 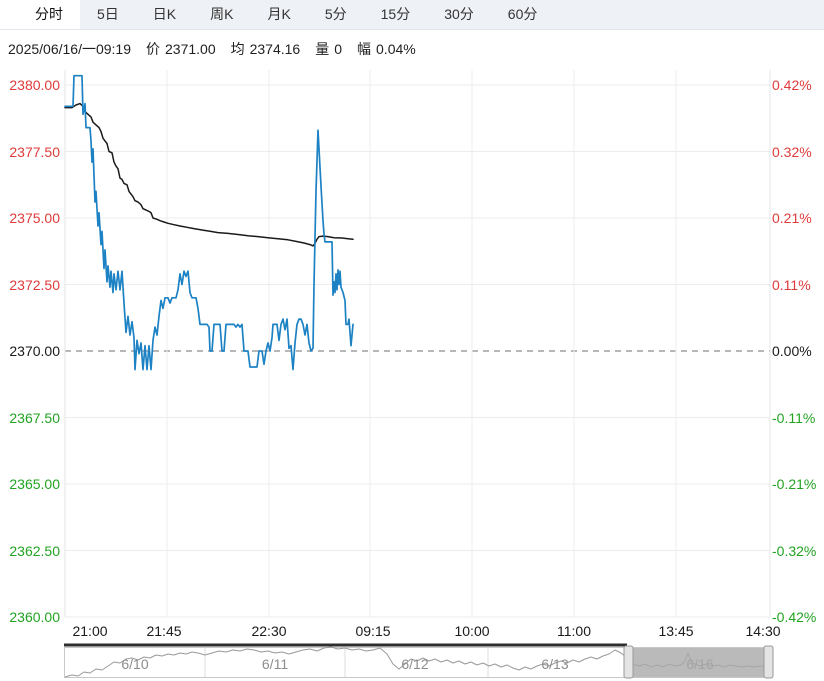 I want to click on y-axis-right-label-8: -0.42%, so click(x=794, y=617).